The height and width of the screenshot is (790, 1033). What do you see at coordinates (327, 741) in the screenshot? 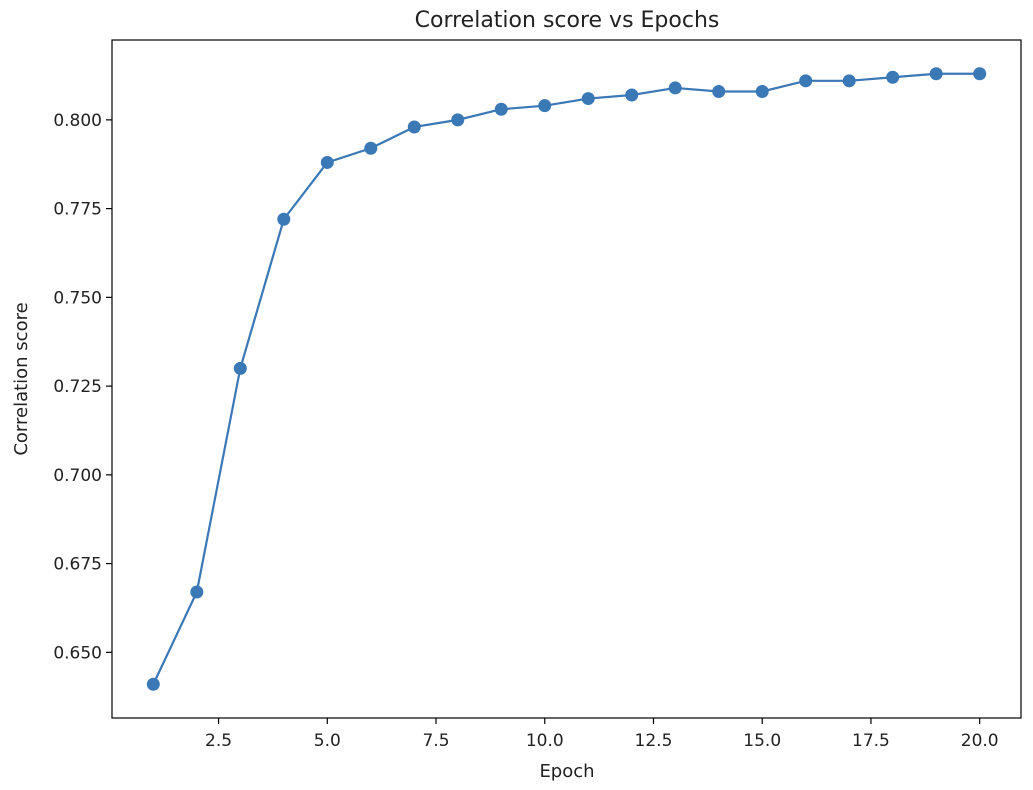
I see `x-tick-label: 5.0` at bounding box center [327, 741].